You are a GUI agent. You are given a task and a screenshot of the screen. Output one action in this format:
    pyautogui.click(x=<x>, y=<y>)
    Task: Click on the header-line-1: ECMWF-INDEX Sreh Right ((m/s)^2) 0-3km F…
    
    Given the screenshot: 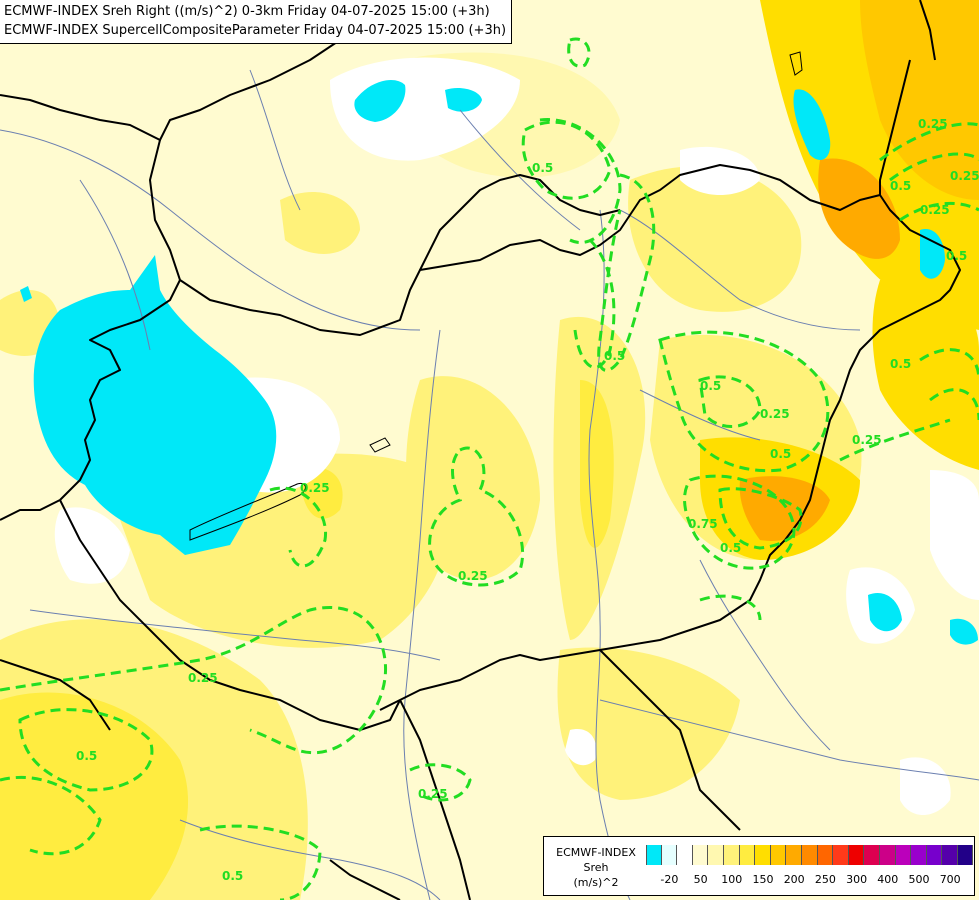 What is the action you would take?
    pyautogui.click(x=247, y=11)
    